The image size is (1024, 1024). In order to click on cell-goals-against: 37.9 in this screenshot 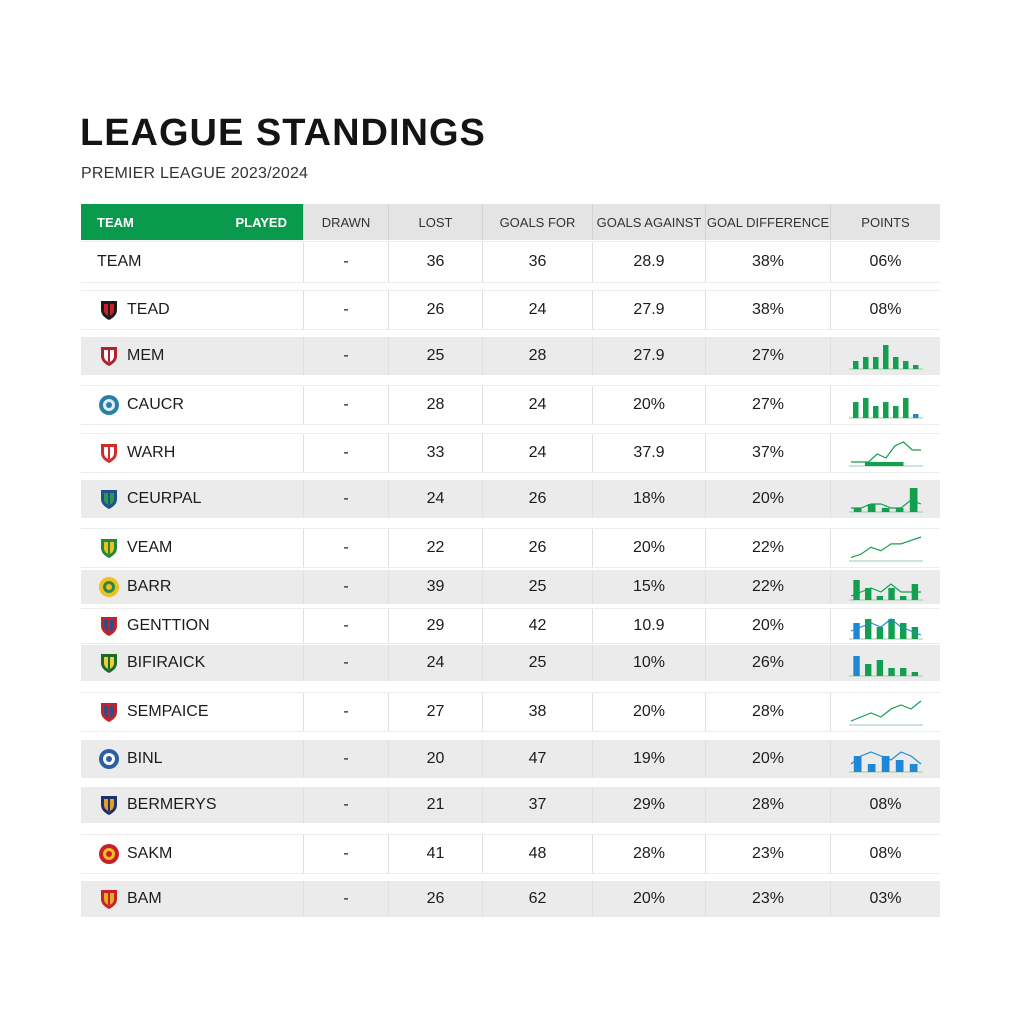, I will do `click(648, 453)`.